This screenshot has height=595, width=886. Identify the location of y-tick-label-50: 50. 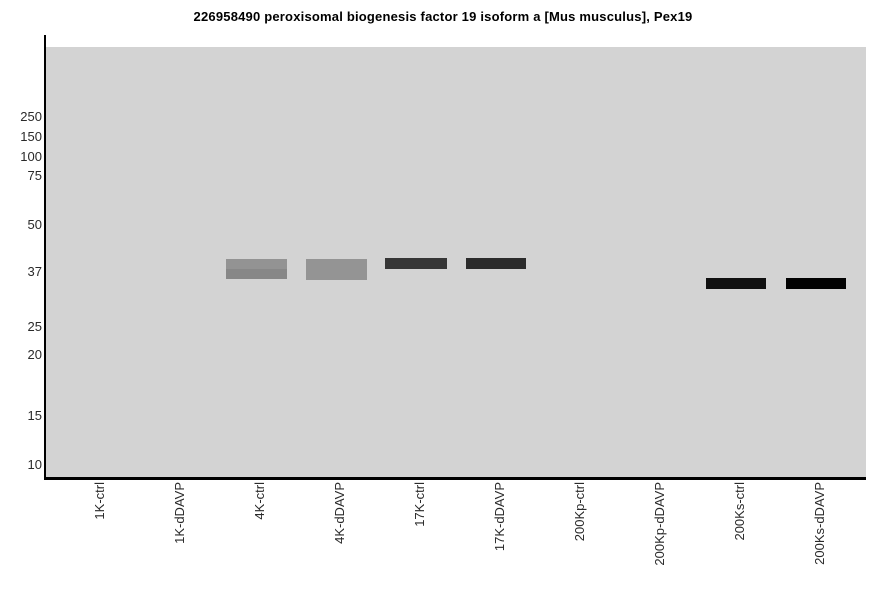
(34, 224).